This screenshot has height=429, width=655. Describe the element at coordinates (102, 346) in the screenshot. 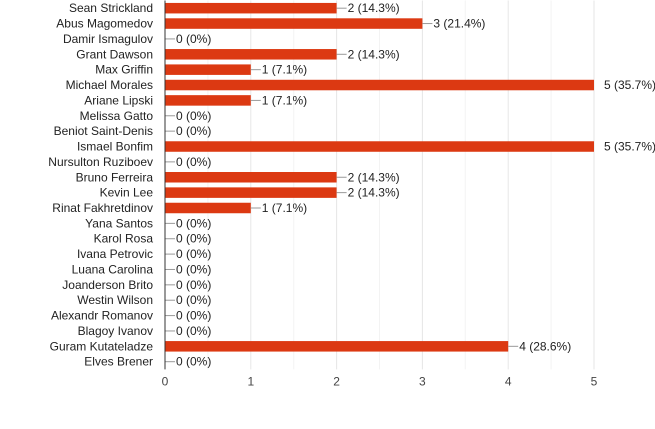

I see `category-label: Guram Kutateladze` at that location.